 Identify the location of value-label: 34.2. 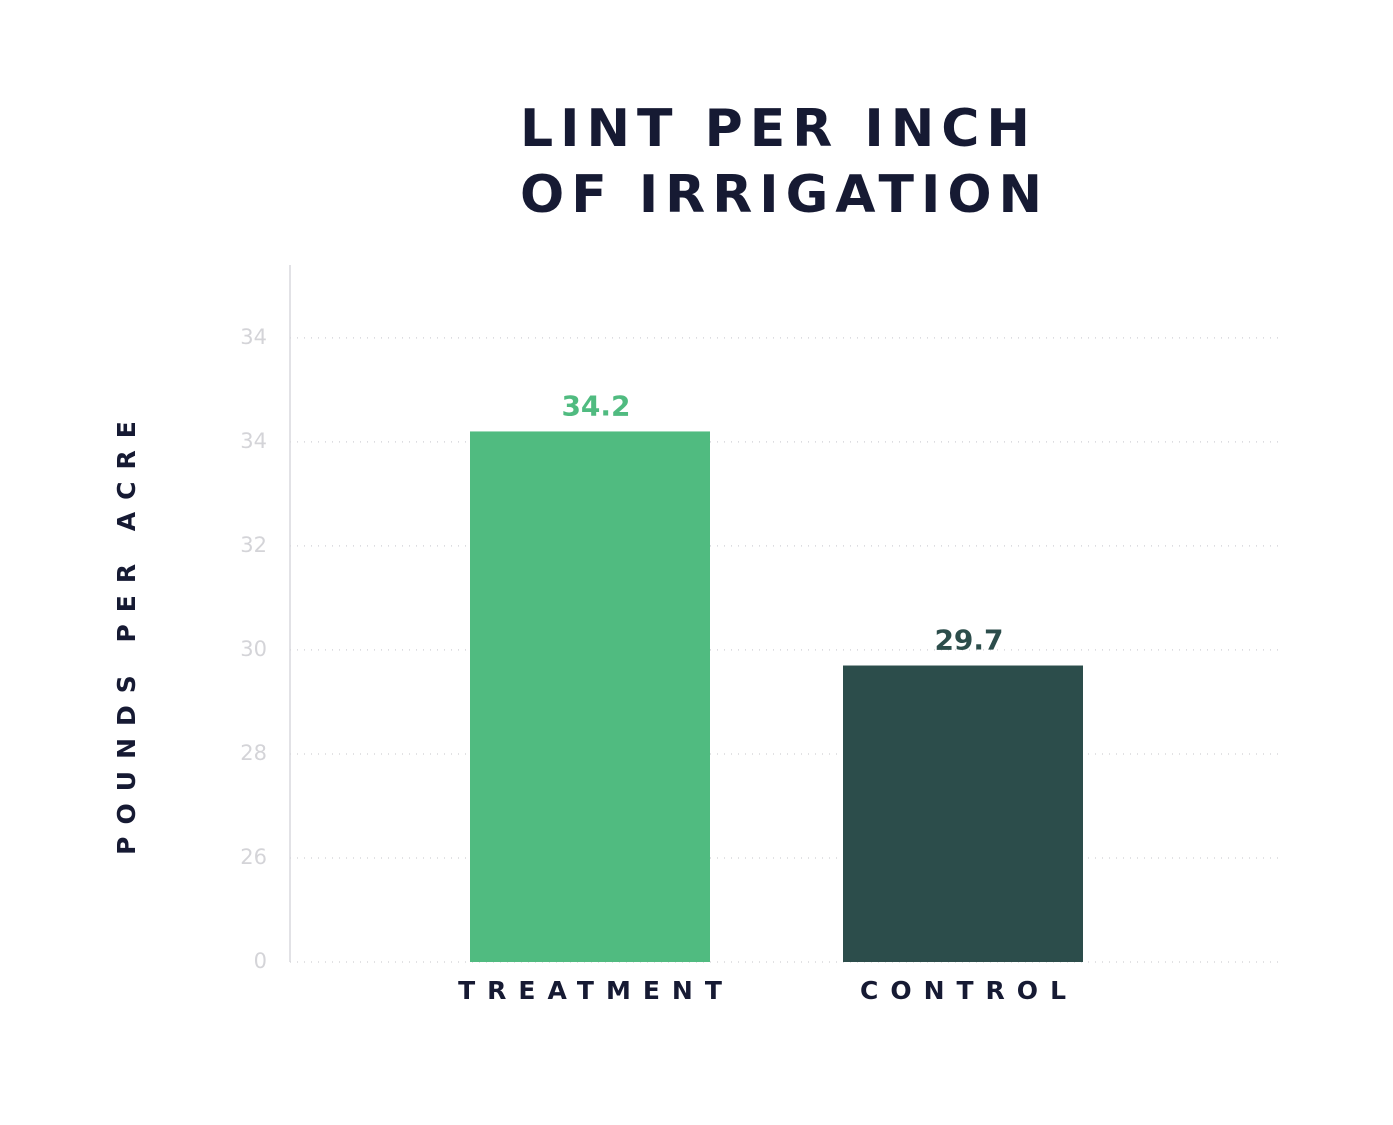
(595, 405).